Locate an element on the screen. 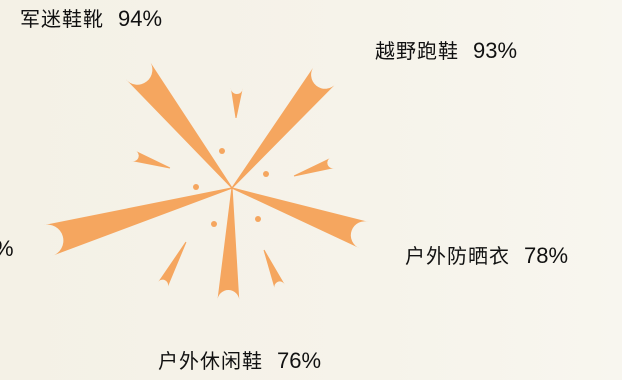 Image resolution: width=622 pixels, height=380 pixels. bar-military-boots is located at coordinates (179, 124).